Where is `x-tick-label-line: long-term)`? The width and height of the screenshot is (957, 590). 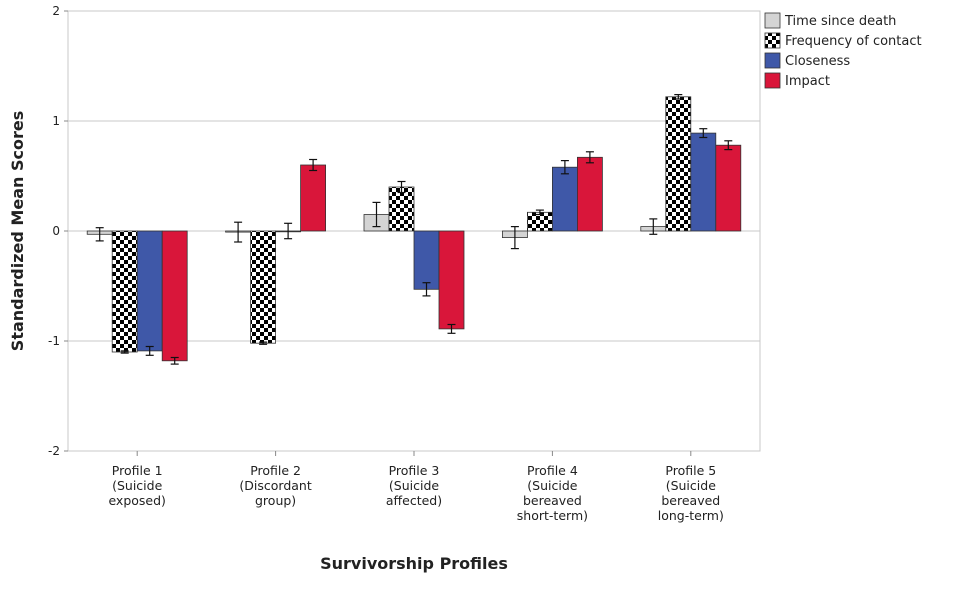
x-tick-label-line: long-term) is located at coordinates (691, 515).